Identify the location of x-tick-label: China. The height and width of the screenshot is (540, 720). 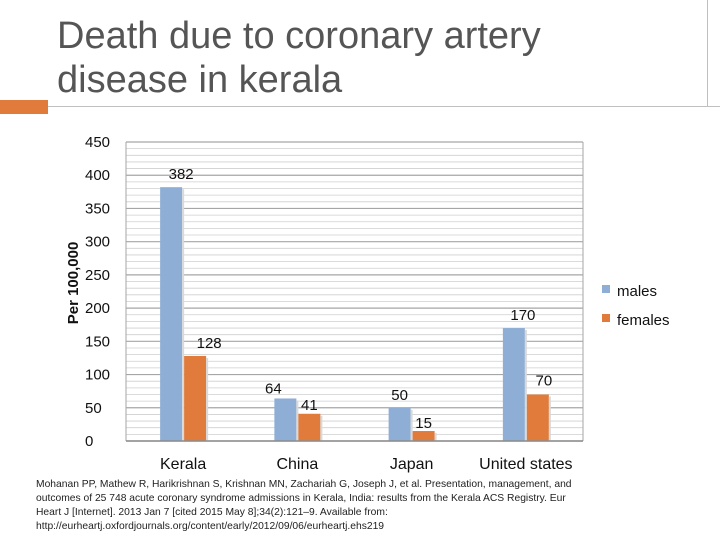
(297, 464).